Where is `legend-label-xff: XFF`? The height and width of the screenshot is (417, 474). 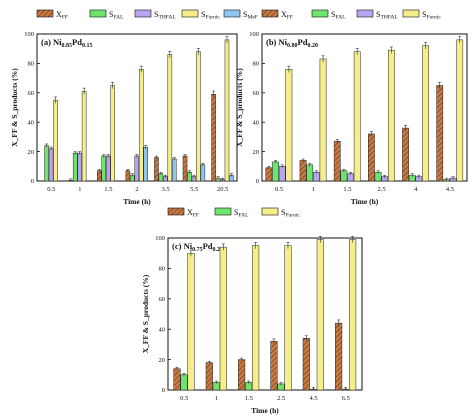
legend-label-xff: XFF is located at coordinates (62, 15).